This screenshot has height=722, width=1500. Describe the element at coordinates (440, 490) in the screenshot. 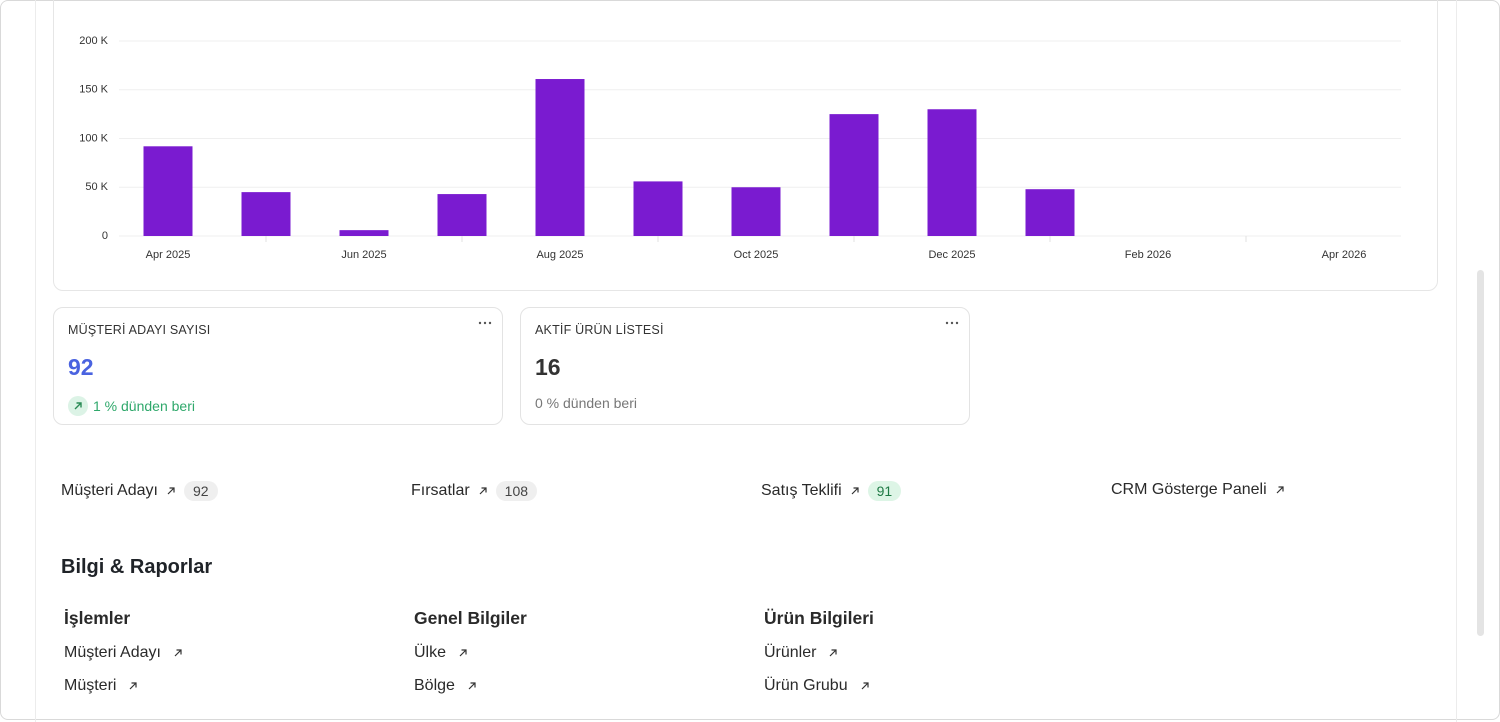

I see `shortcut-label: Fırsatlar` at that location.